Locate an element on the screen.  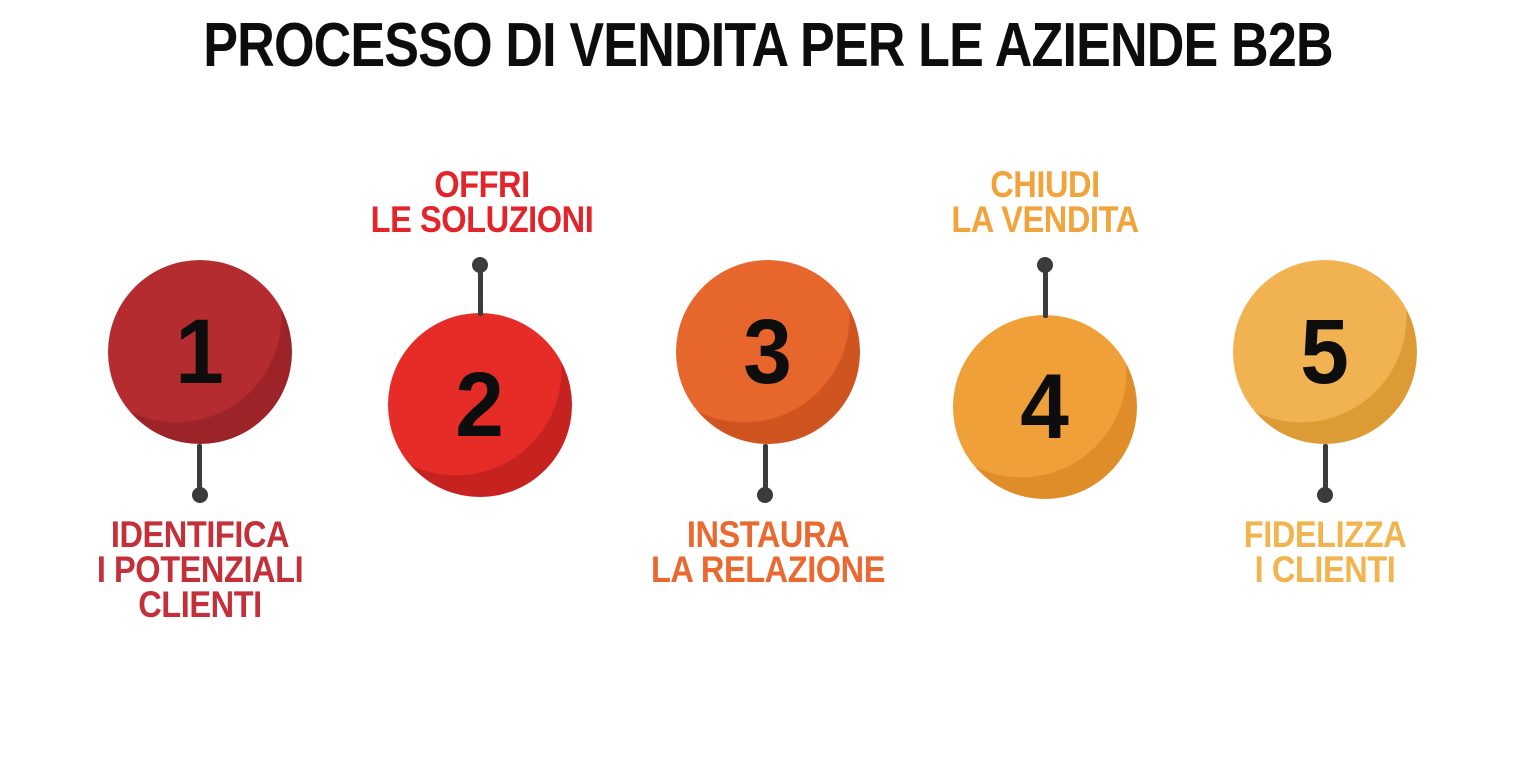
step-4-number: 4 is located at coordinates (1045, 407).